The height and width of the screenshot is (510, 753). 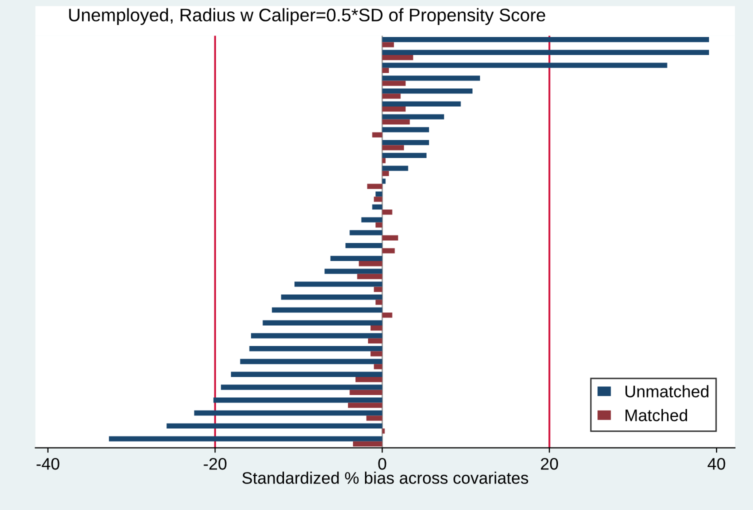 What do you see at coordinates (382, 464) in the screenshot?
I see `x-tick-label: 0` at bounding box center [382, 464].